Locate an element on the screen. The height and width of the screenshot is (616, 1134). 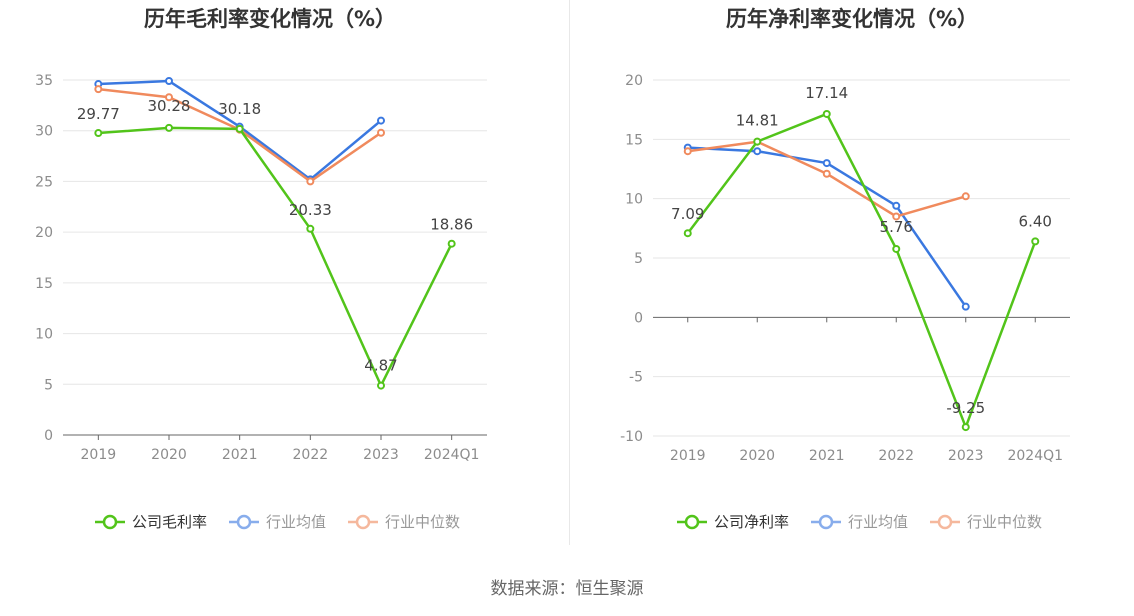
data-label: 5.76 is located at coordinates (896, 227).